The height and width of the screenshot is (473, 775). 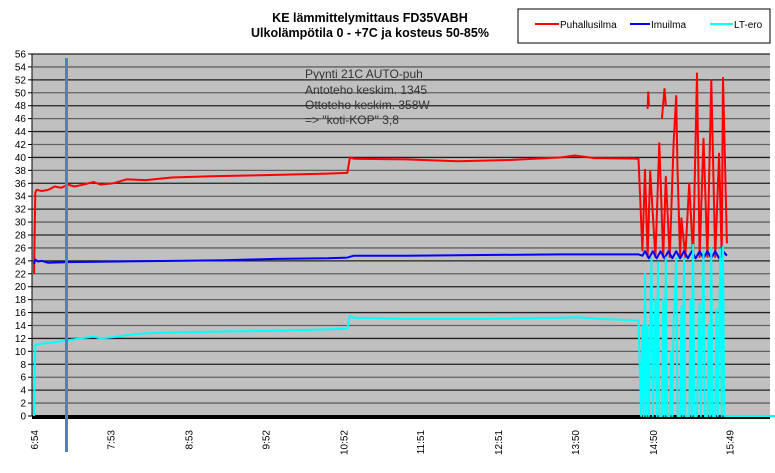 What do you see at coordinates (370, 33) in the screenshot?
I see `chart-subtitle: Ulkolämpötila 0 - +7C ja kosteus 50-85%` at bounding box center [370, 33].